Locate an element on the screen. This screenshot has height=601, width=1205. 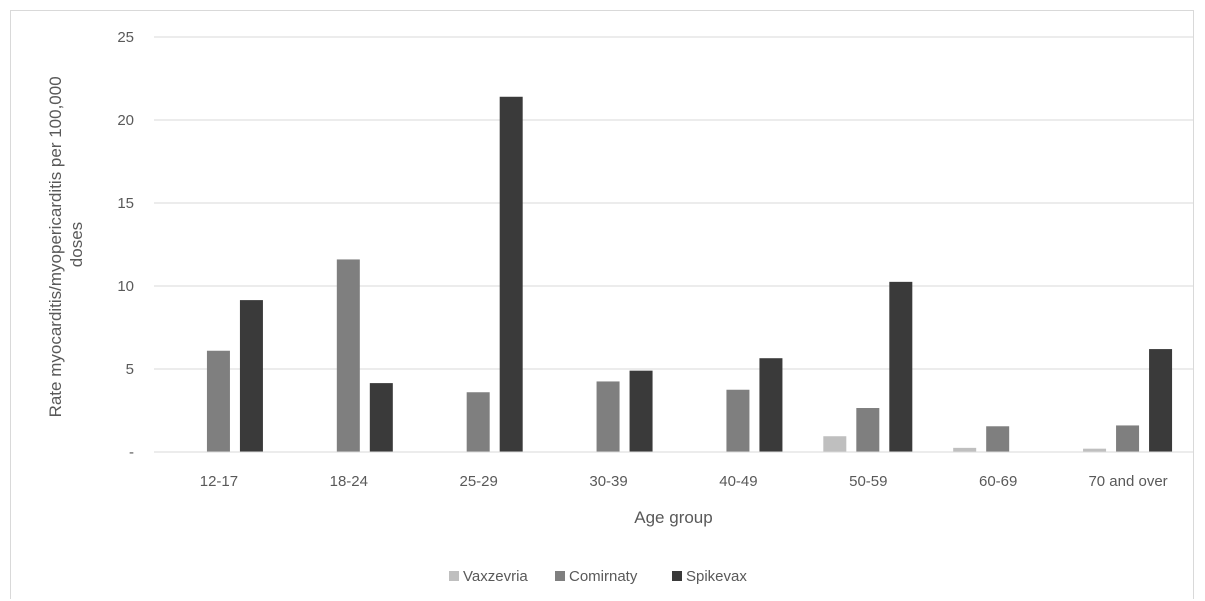
legend-label-spikevax: Spikevax is located at coordinates (716, 576).